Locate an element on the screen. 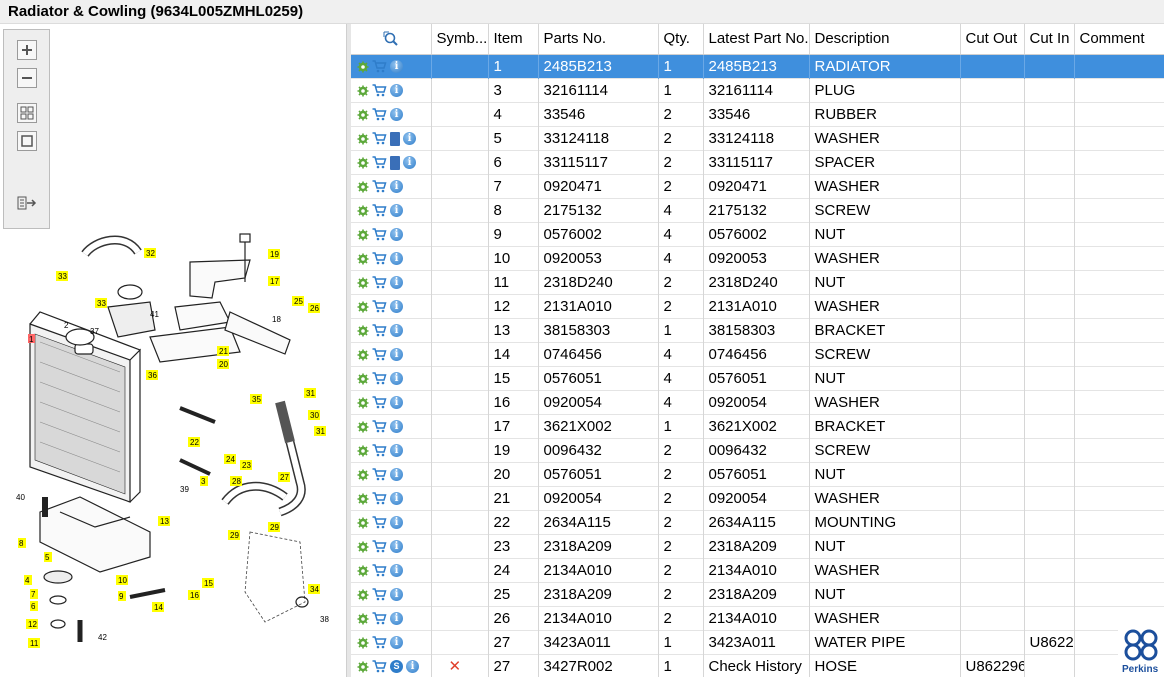 Image resolution: width=1164 pixels, height=677 pixels. table-row: i 15 0576051 4 0576051 NUT is located at coordinates (757, 378).